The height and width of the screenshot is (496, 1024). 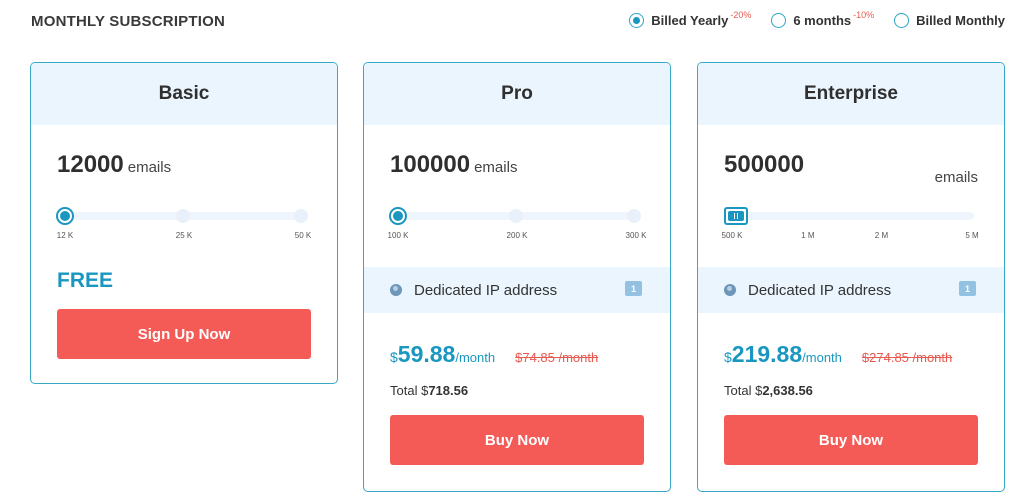 I want to click on plan-name: Basic, so click(x=184, y=94).